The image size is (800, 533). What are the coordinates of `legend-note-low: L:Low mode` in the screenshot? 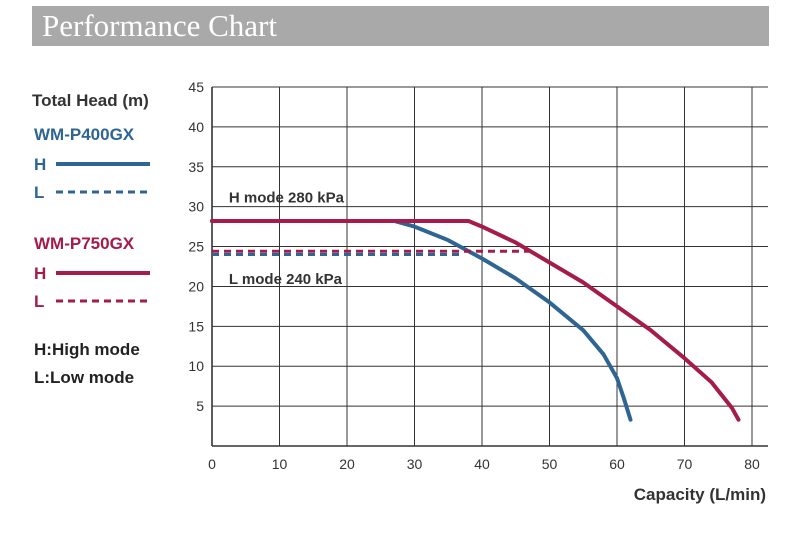 It's located at (84, 377).